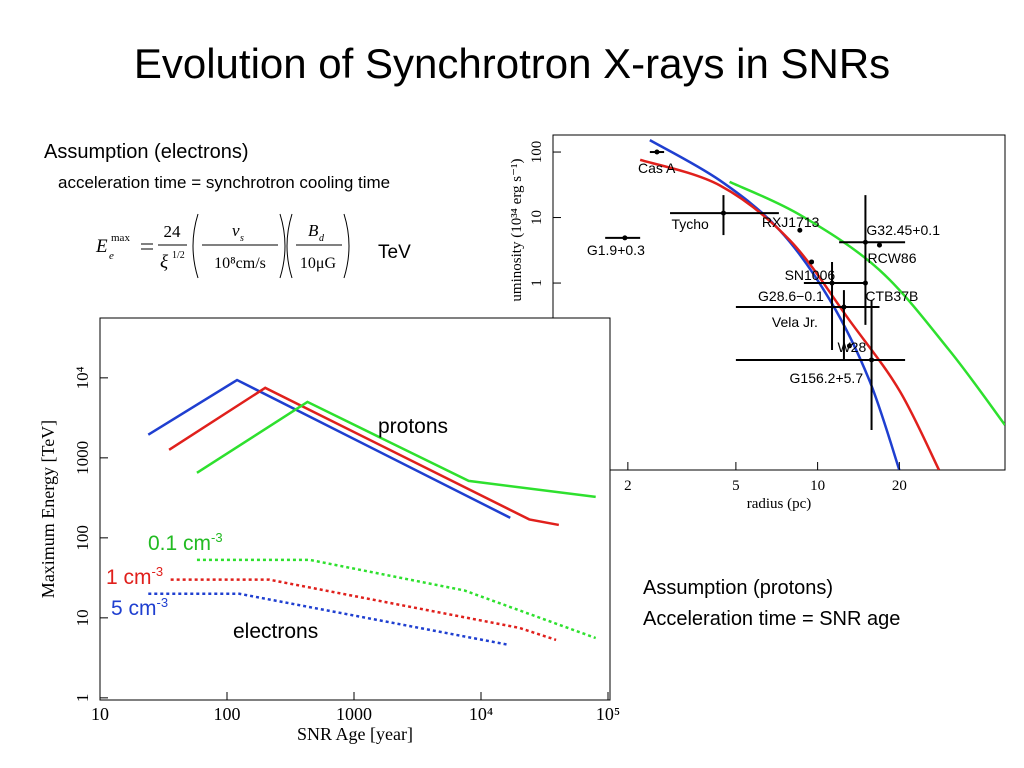  I want to click on annotation: 0.1 cm-3, so click(185, 542).